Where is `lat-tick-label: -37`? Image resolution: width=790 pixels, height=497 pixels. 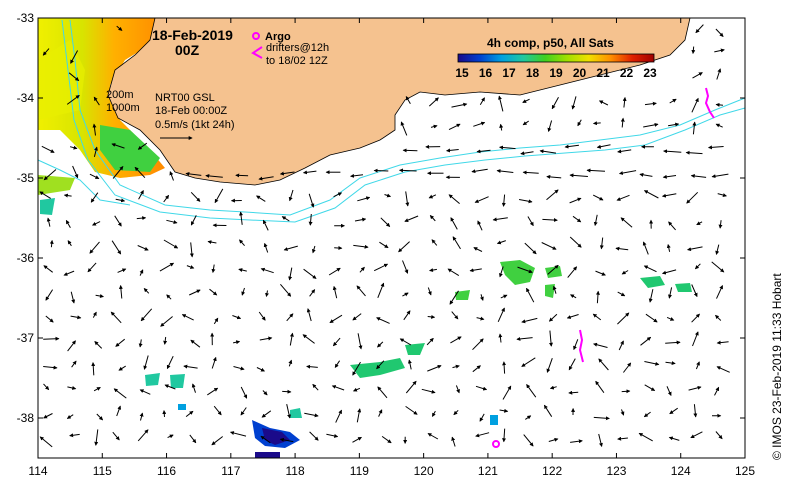 lat-tick-label: -37 is located at coordinates (26, 338).